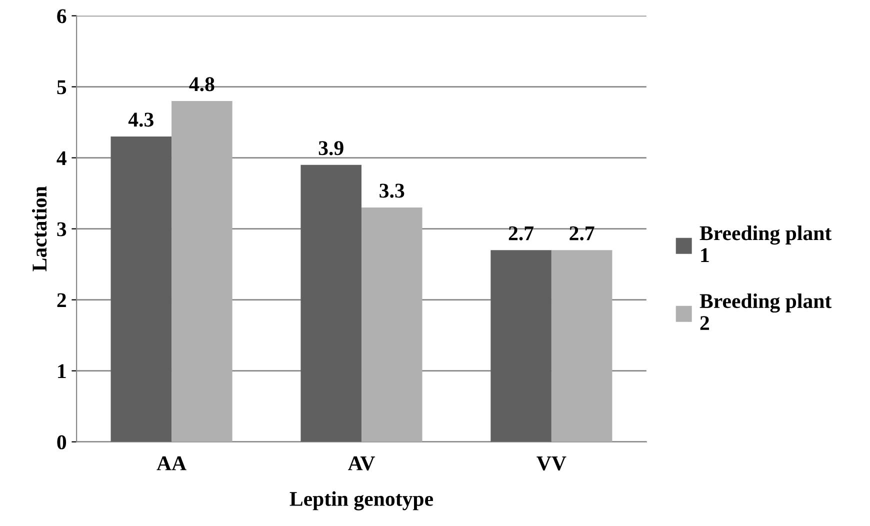  What do you see at coordinates (551, 463) in the screenshot?
I see `x-tick-label: VV` at bounding box center [551, 463].